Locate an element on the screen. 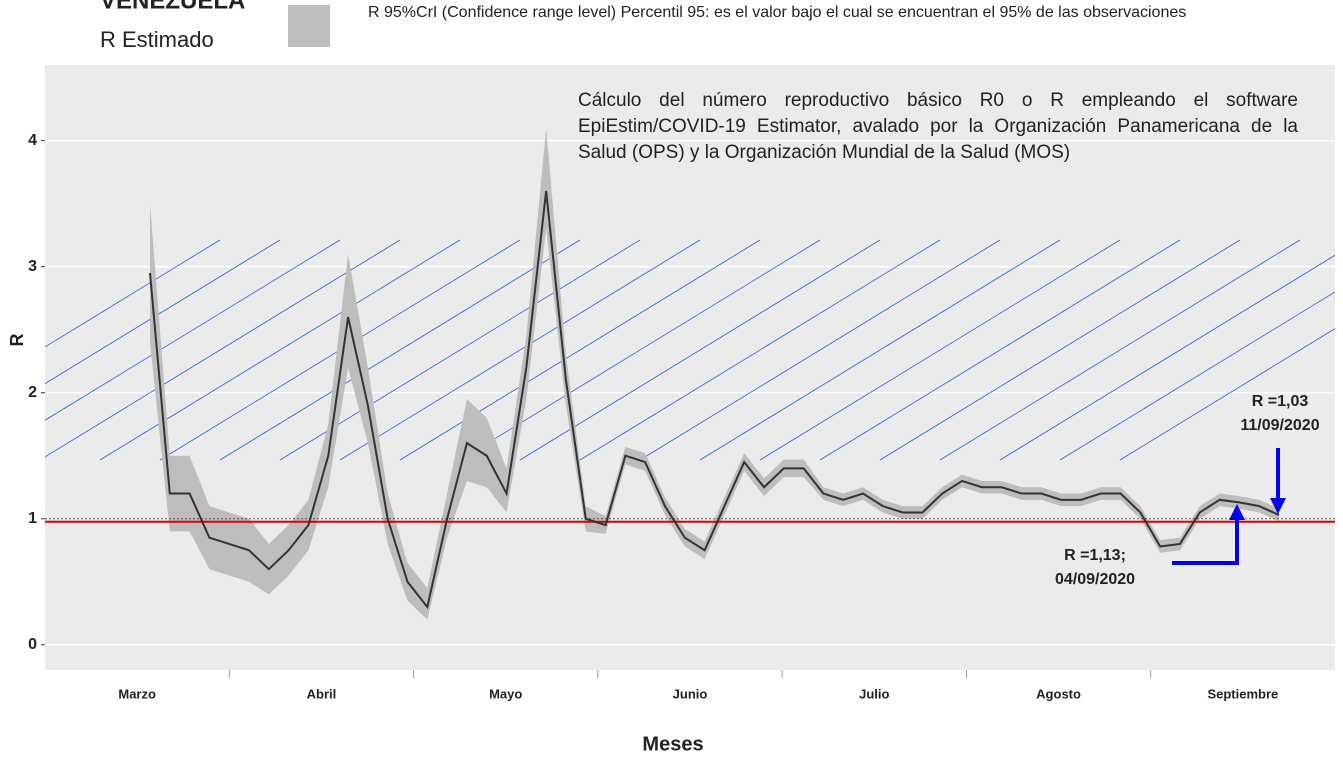 The width and height of the screenshot is (1343, 759). x-tick-label: Septiembre is located at coordinates (1242, 693).